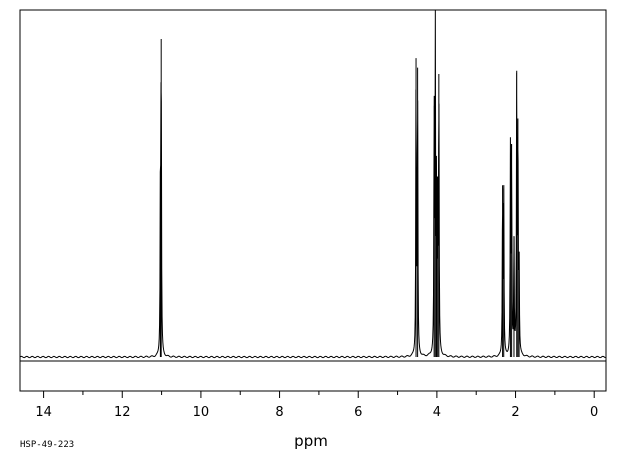 The width and height of the screenshot is (620, 455). What do you see at coordinates (311, 441) in the screenshot?
I see `x-axis-label: ppm` at bounding box center [311, 441].